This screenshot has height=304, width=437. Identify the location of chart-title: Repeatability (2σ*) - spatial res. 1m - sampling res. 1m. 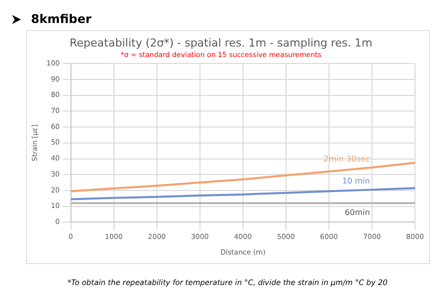
(221, 43).